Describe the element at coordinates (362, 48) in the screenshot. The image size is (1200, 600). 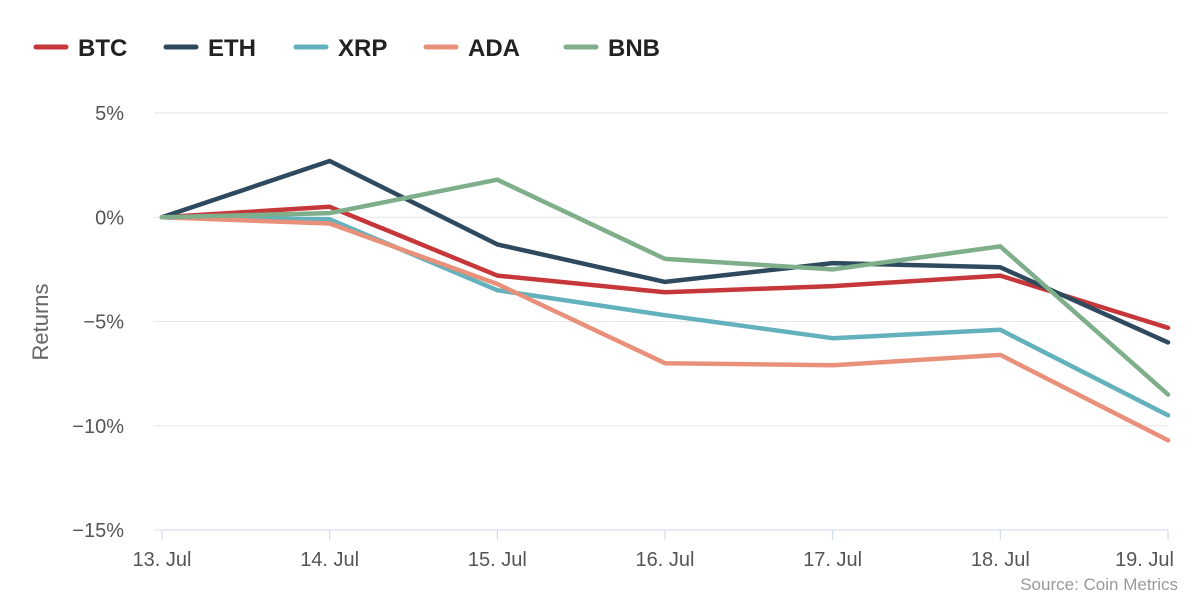
I see `legend-label: XRP` at that location.